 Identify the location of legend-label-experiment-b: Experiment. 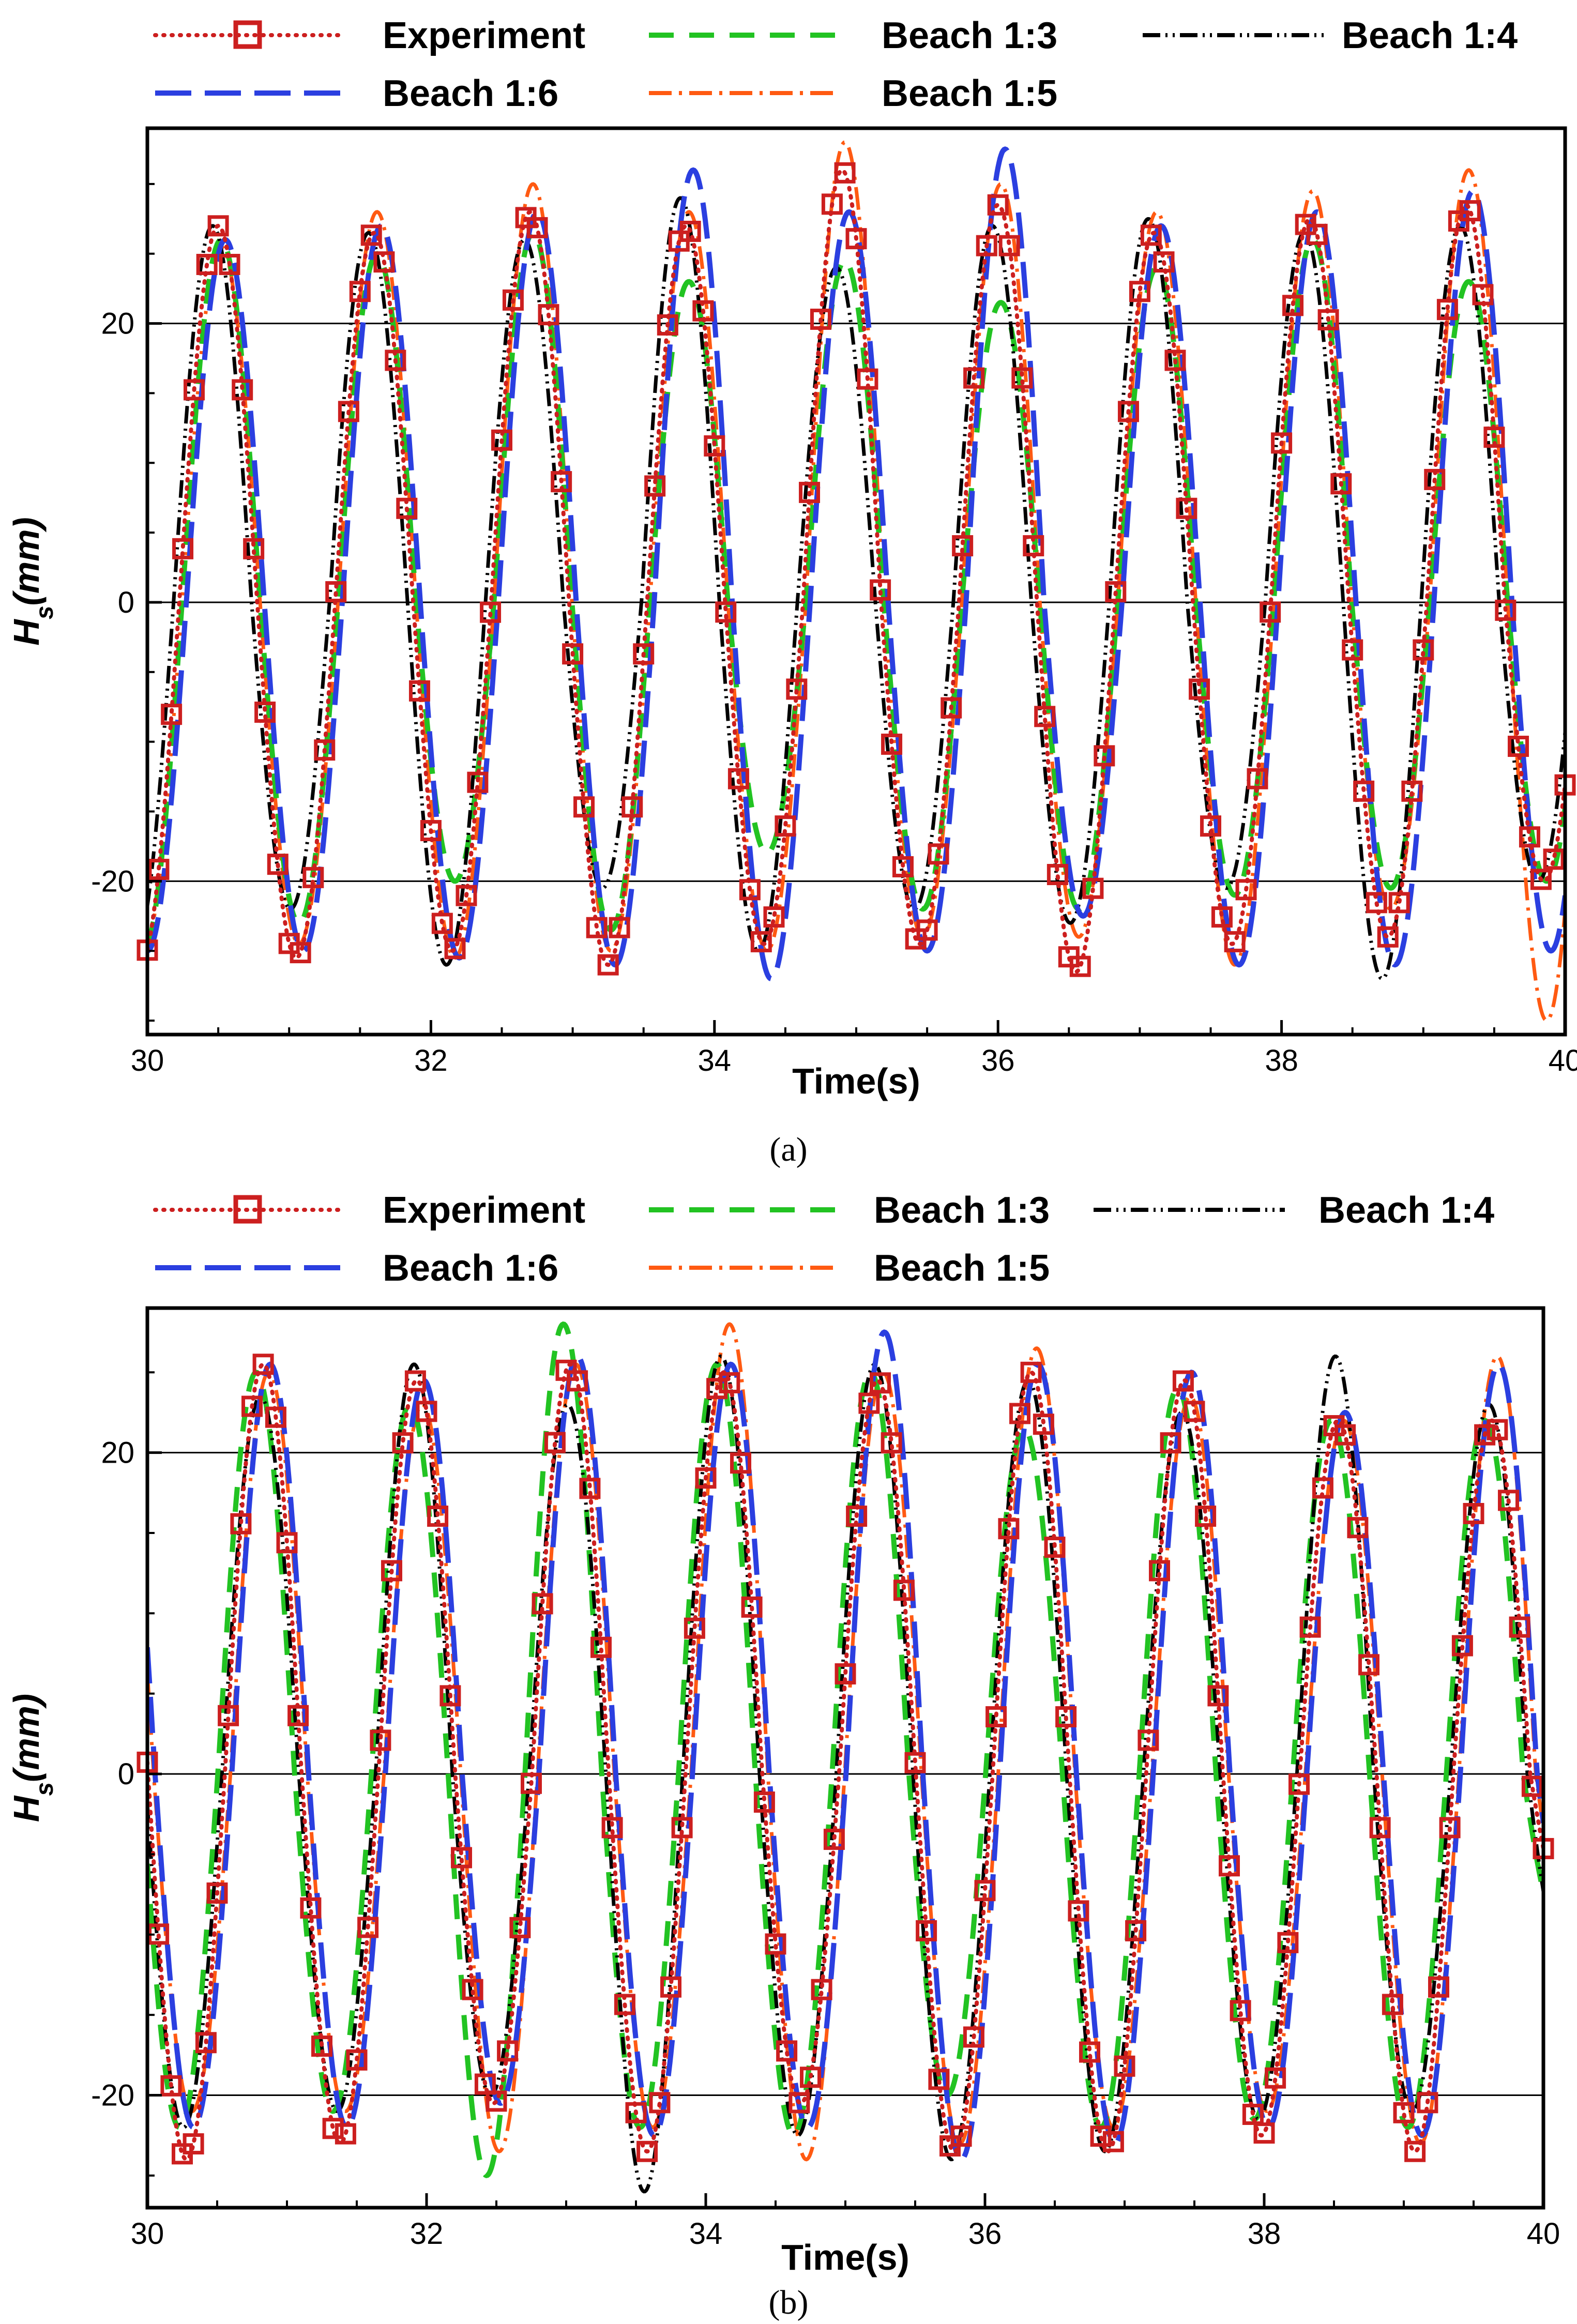
(484, 1210).